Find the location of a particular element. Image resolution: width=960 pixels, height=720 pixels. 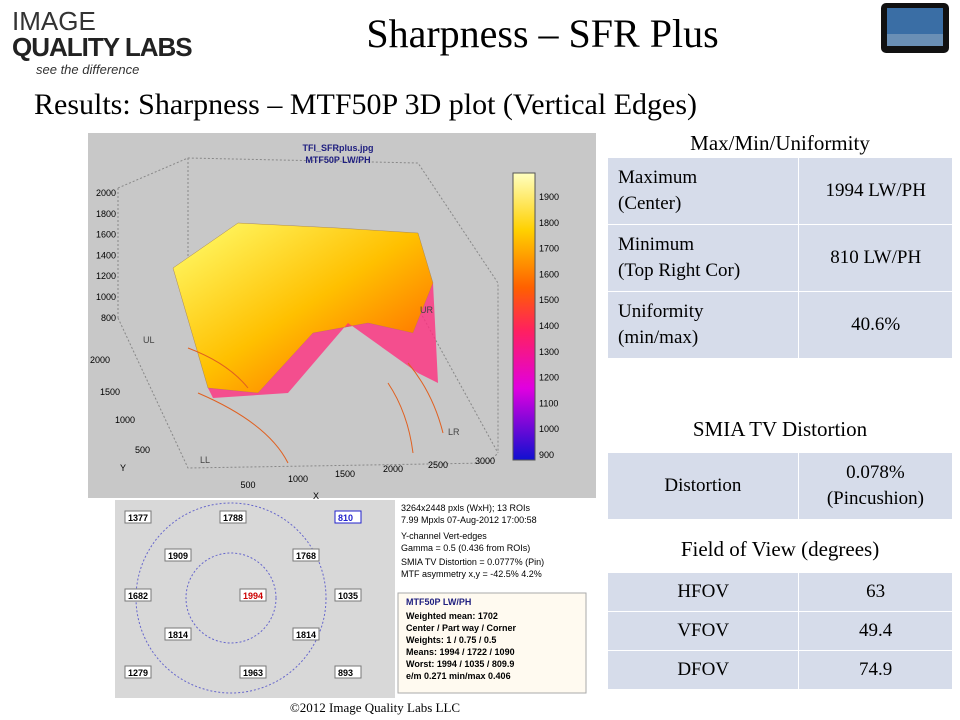

footer: ©2012 Image Quality Labs LLC is located at coordinates (375, 707).